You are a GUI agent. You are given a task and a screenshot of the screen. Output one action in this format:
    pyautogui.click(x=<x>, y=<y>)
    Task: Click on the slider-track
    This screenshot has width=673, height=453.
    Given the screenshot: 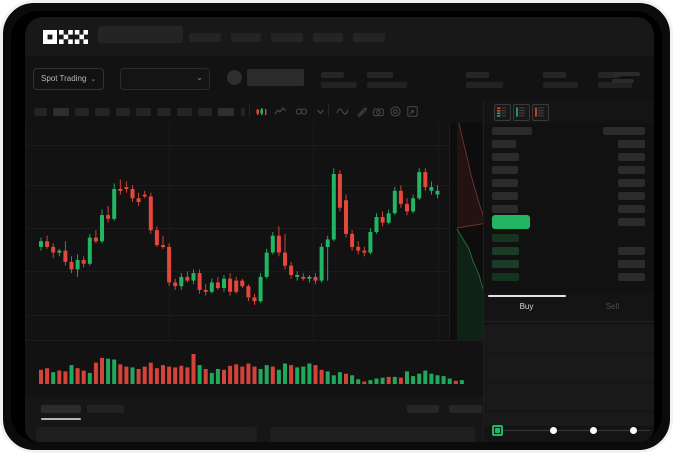 What is the action you would take?
    pyautogui.click(x=573, y=430)
    